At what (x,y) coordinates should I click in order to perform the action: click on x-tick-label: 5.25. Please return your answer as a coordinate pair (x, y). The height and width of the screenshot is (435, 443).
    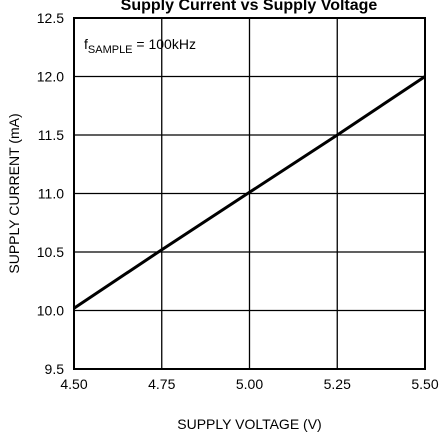
    Looking at the image, I should click on (337, 384).